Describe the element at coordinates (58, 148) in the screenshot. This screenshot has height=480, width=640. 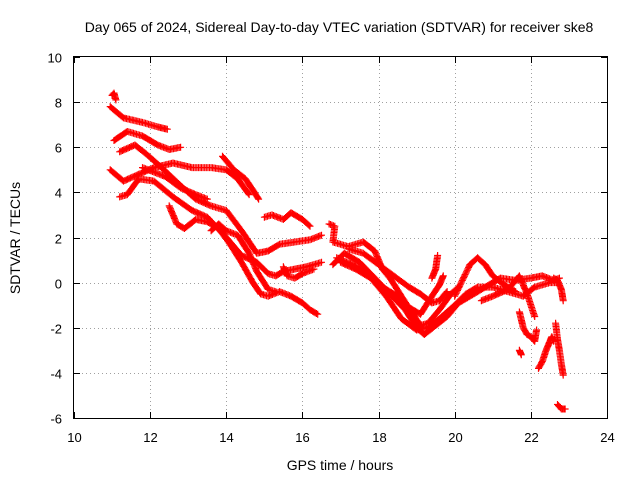
I see `y-tick-label: 6` at that location.